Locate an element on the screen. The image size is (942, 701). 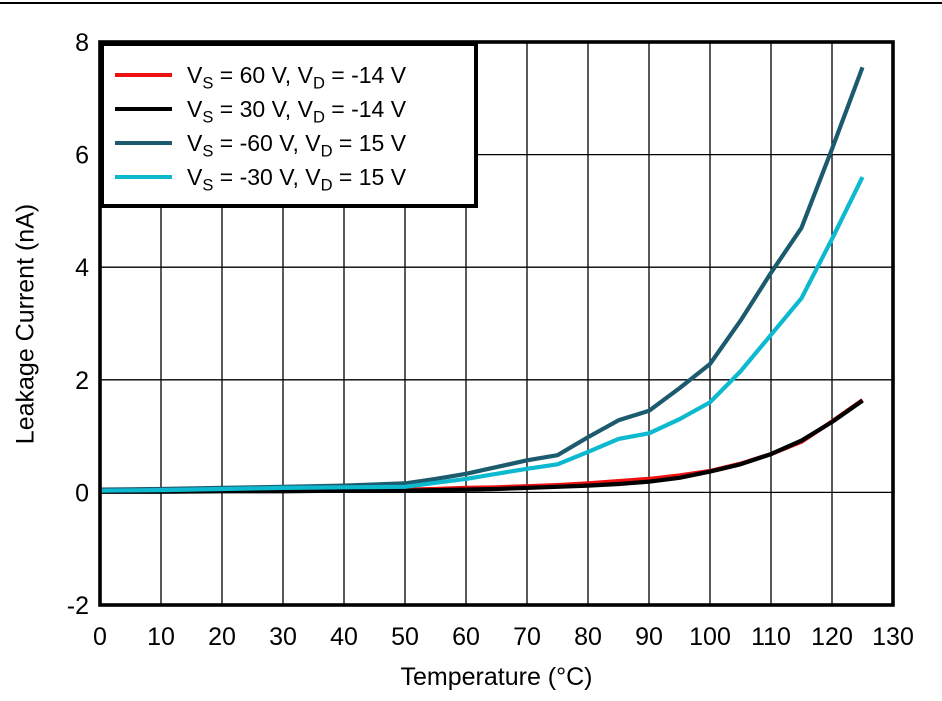
x-tick-label: 90 is located at coordinates (649, 637).